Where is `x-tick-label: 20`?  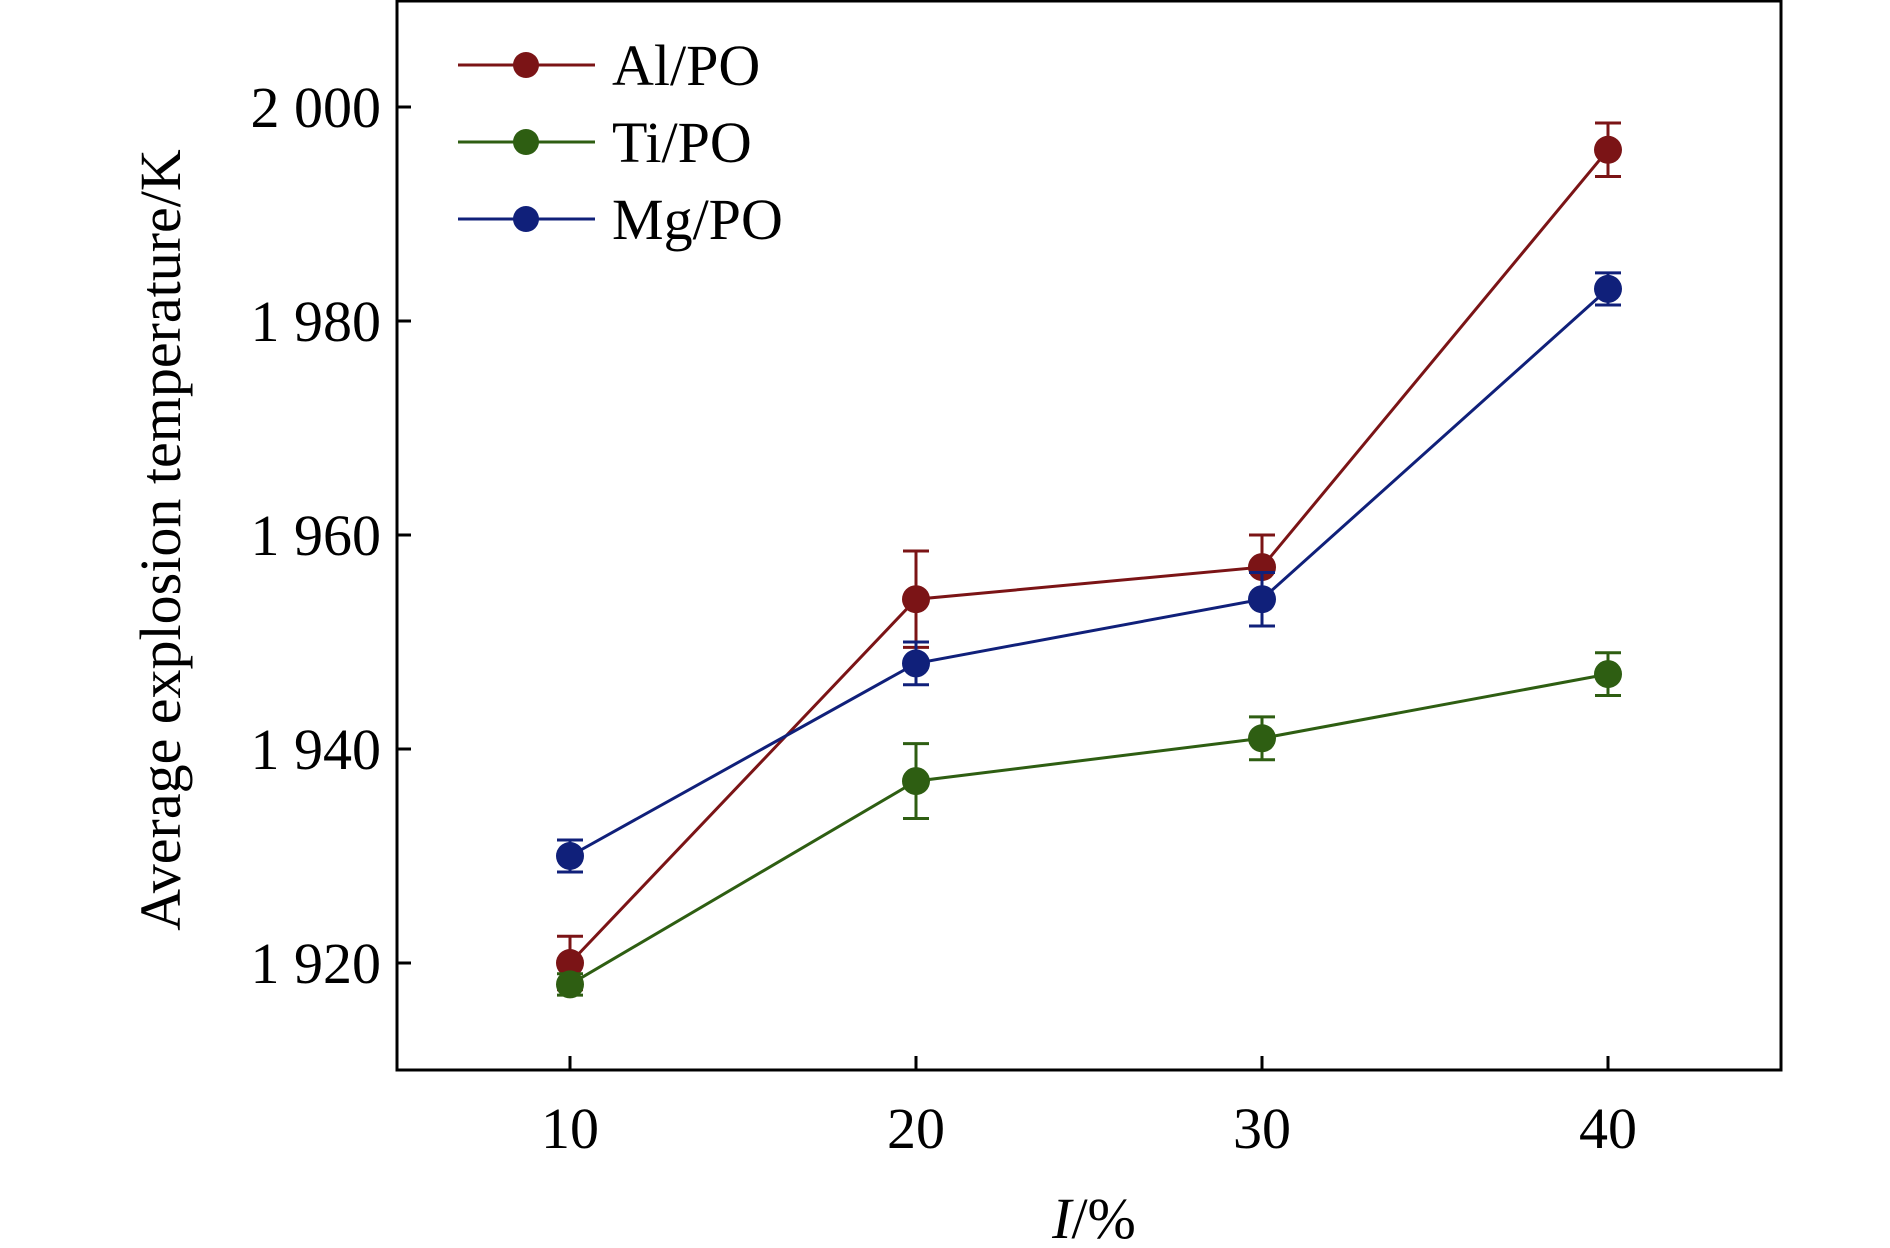 x-tick-label: 20 is located at coordinates (916, 1128).